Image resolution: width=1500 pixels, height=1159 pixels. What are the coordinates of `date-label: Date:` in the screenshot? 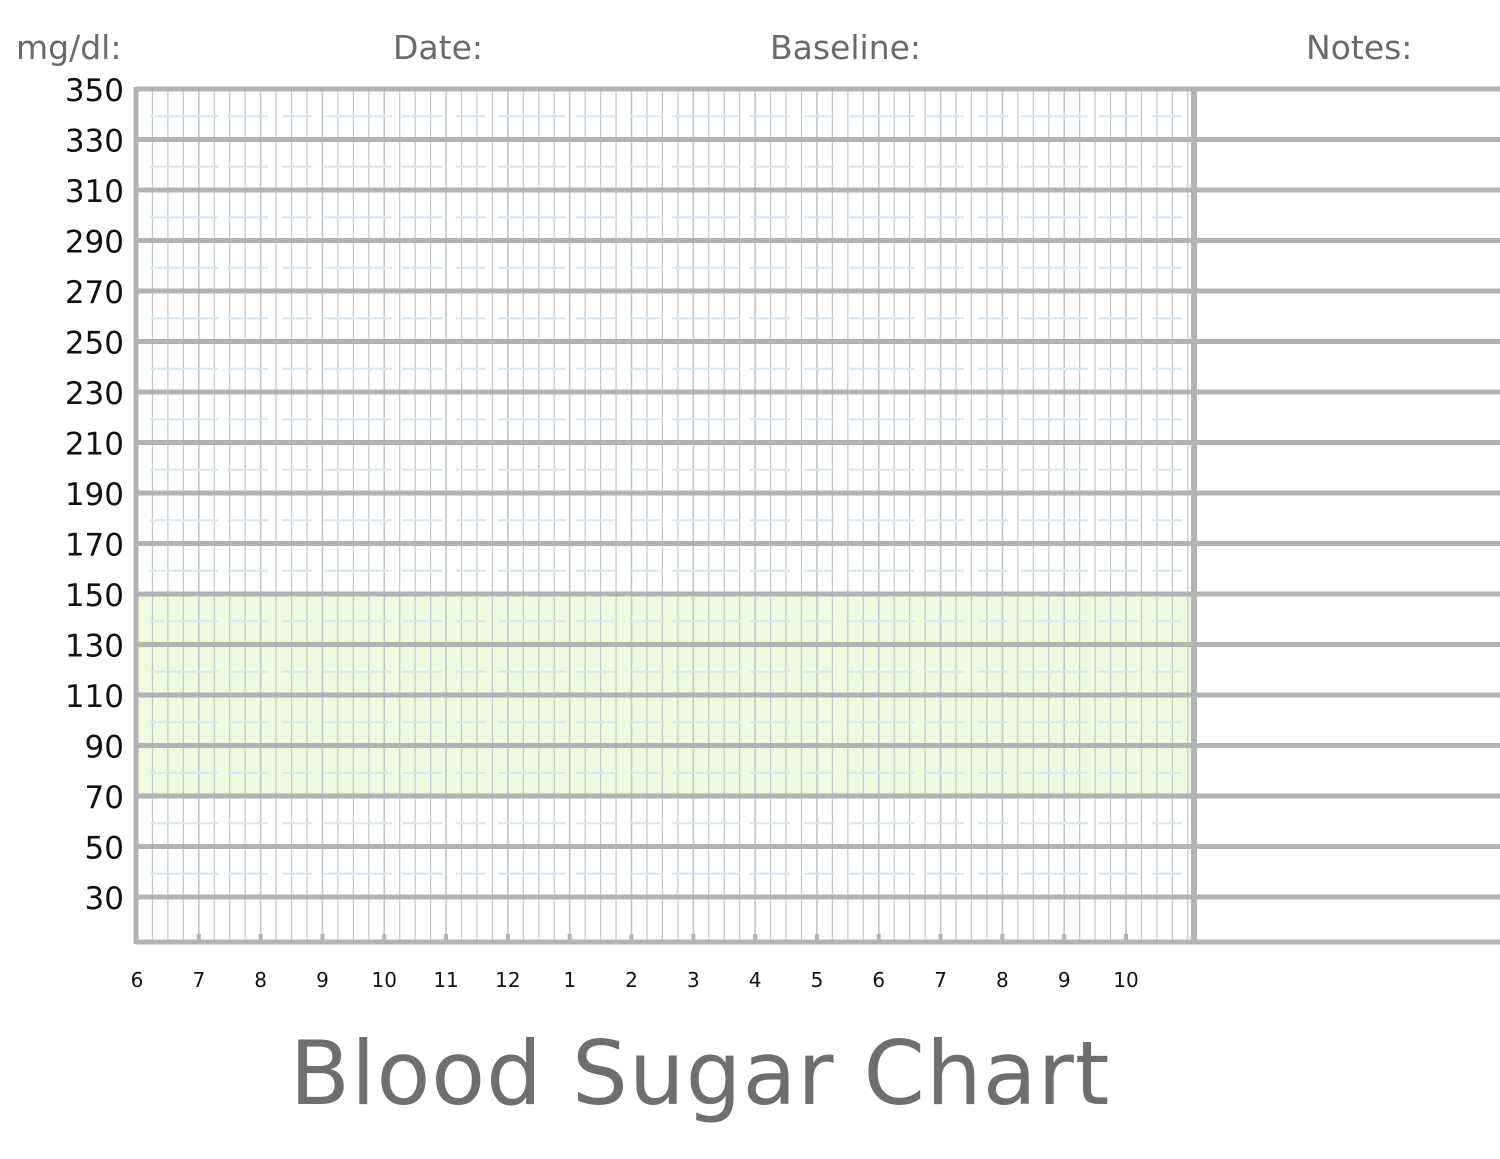 It's located at (438, 47).